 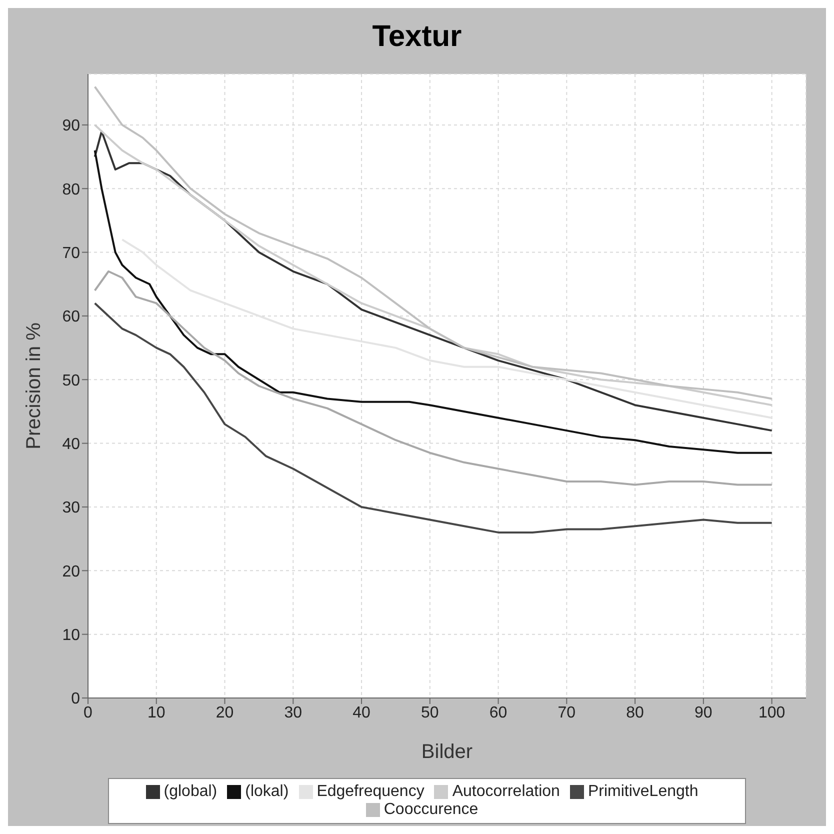 I want to click on x-tick-label: 40, so click(x=361, y=713).